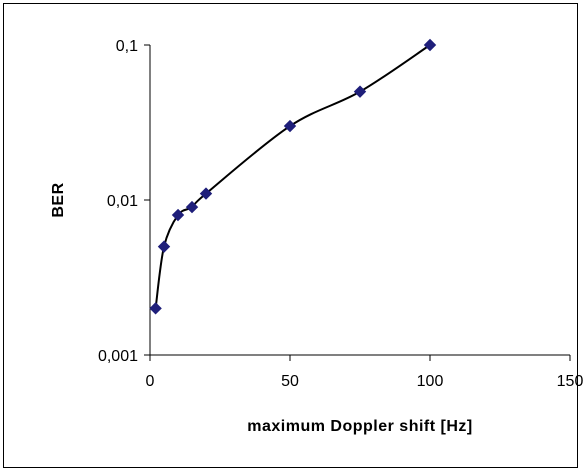 The image size is (583, 473). Describe the element at coordinates (430, 381) in the screenshot. I see `x-tick-label: 100` at that location.